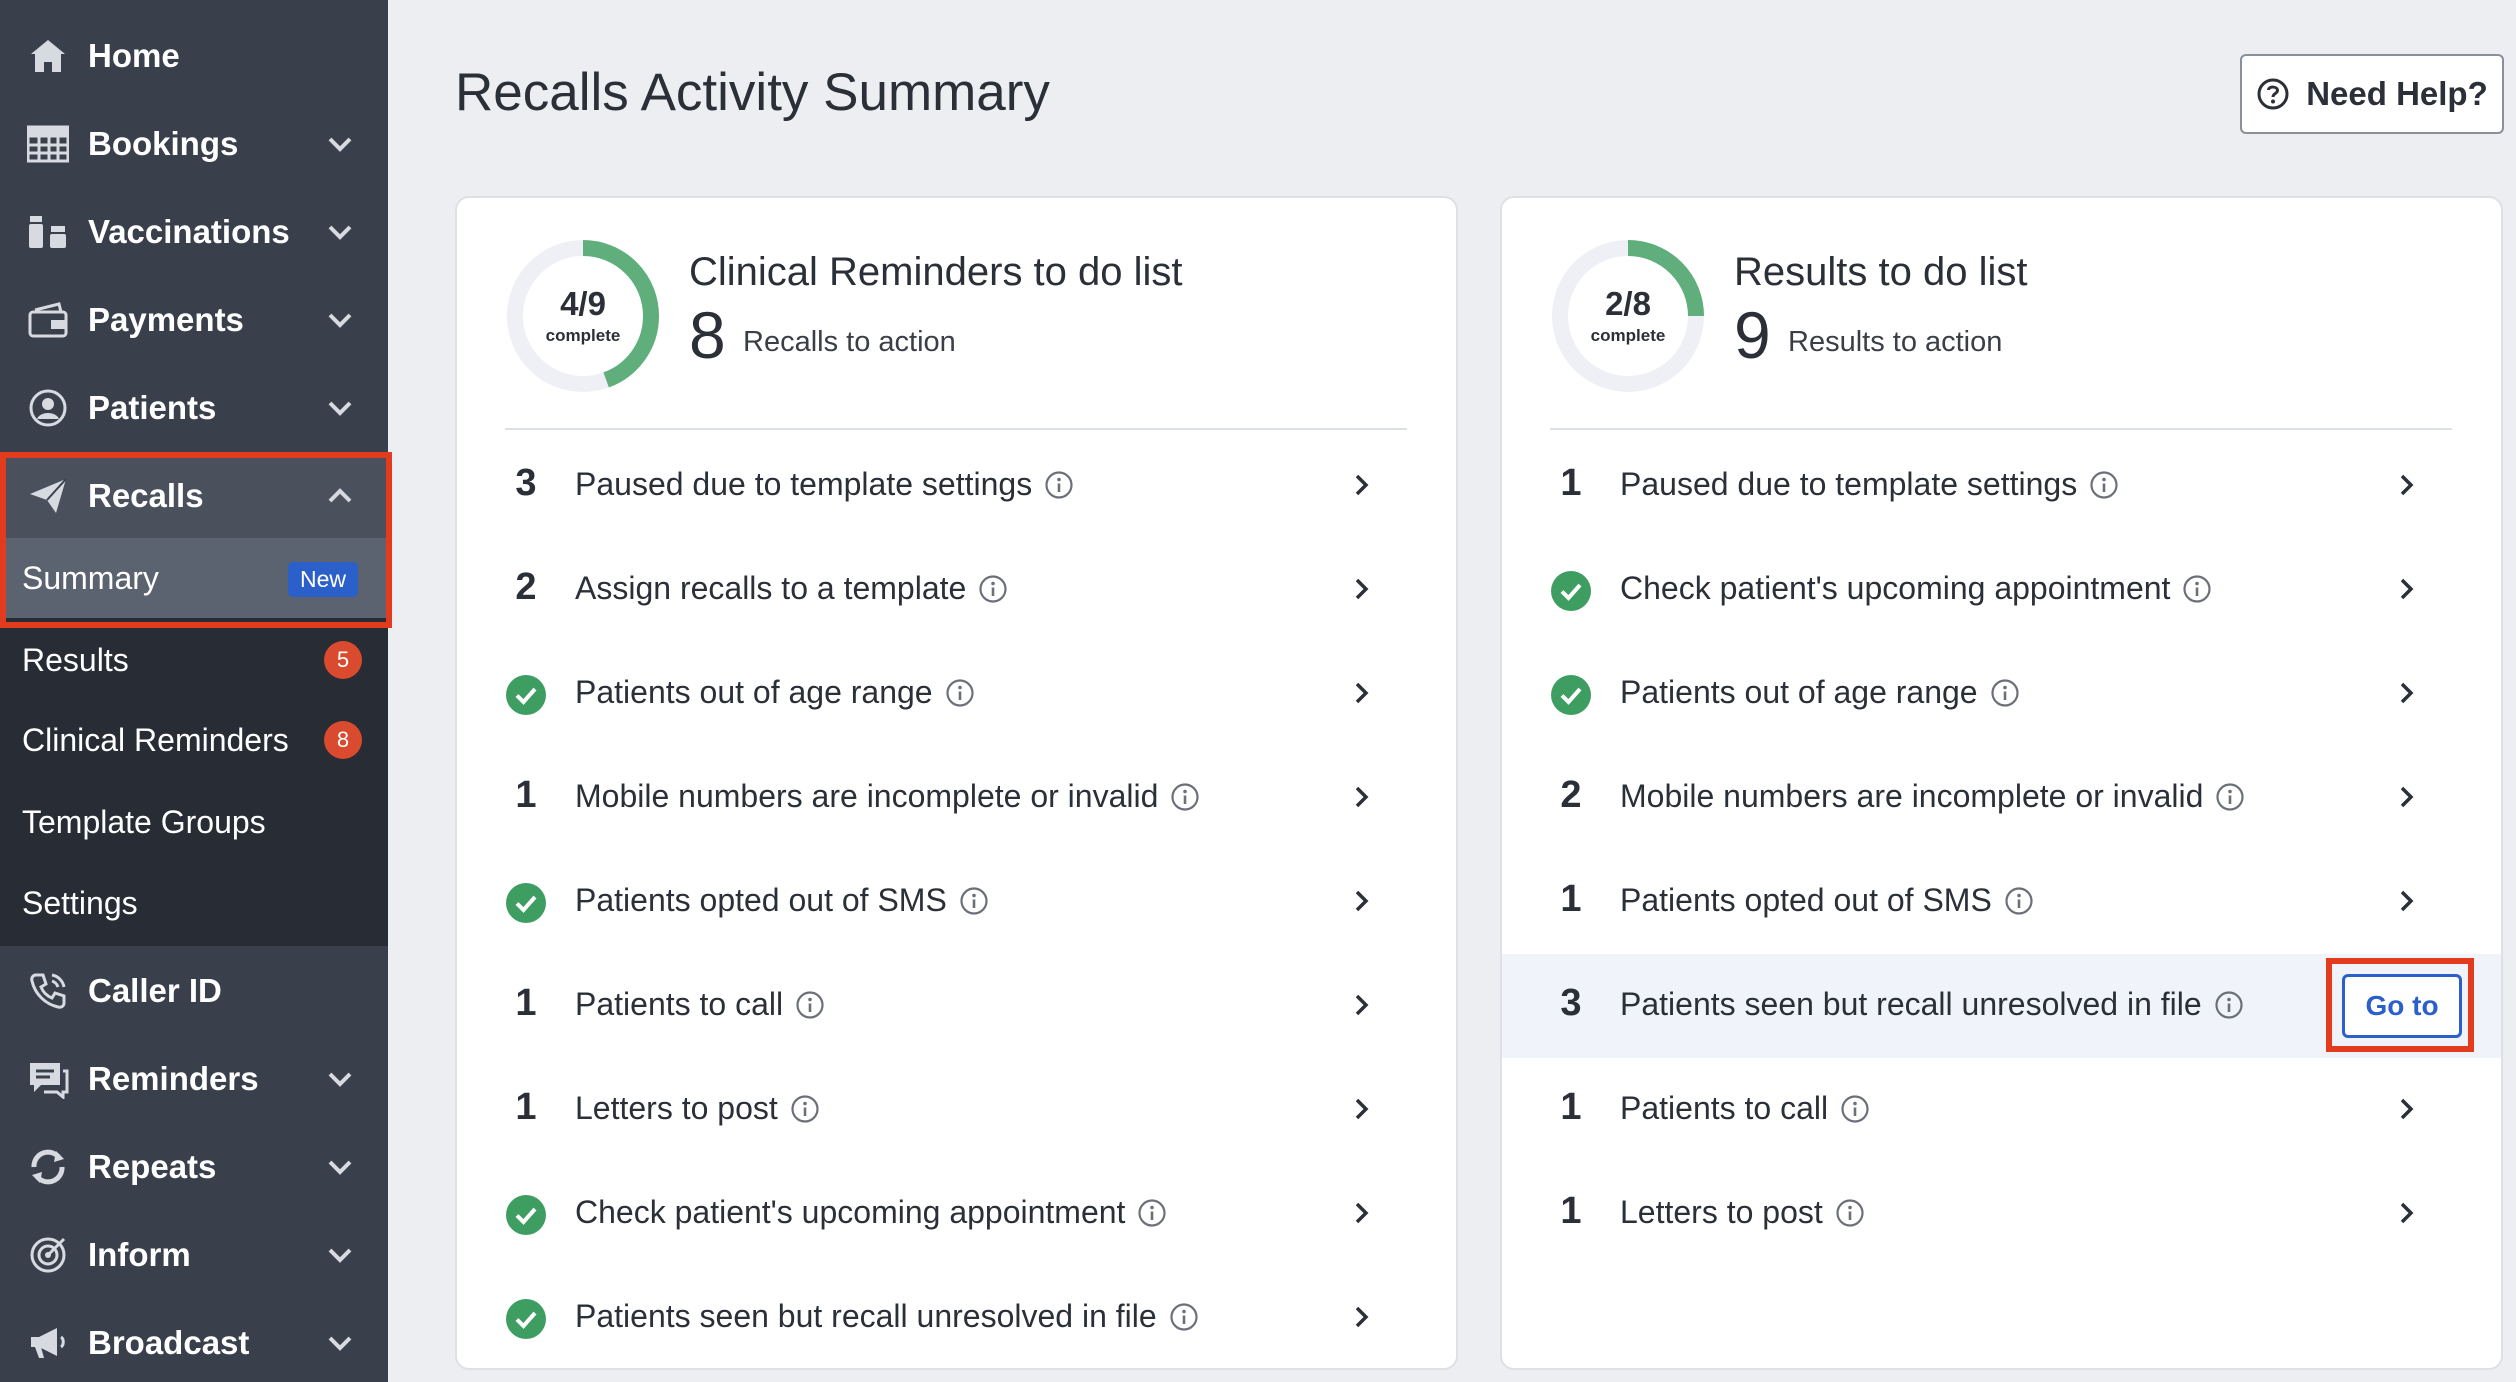 The image size is (2516, 1382). Describe the element at coordinates (194, 1167) in the screenshot. I see `nav-repeats: Repeats` at that location.